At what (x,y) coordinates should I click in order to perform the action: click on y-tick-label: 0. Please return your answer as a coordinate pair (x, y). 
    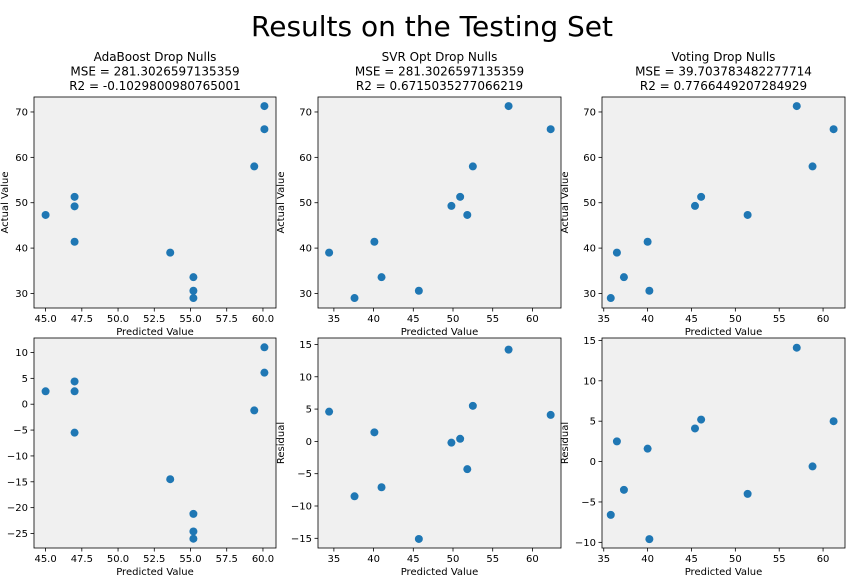
    Looking at the image, I should click on (309, 442).